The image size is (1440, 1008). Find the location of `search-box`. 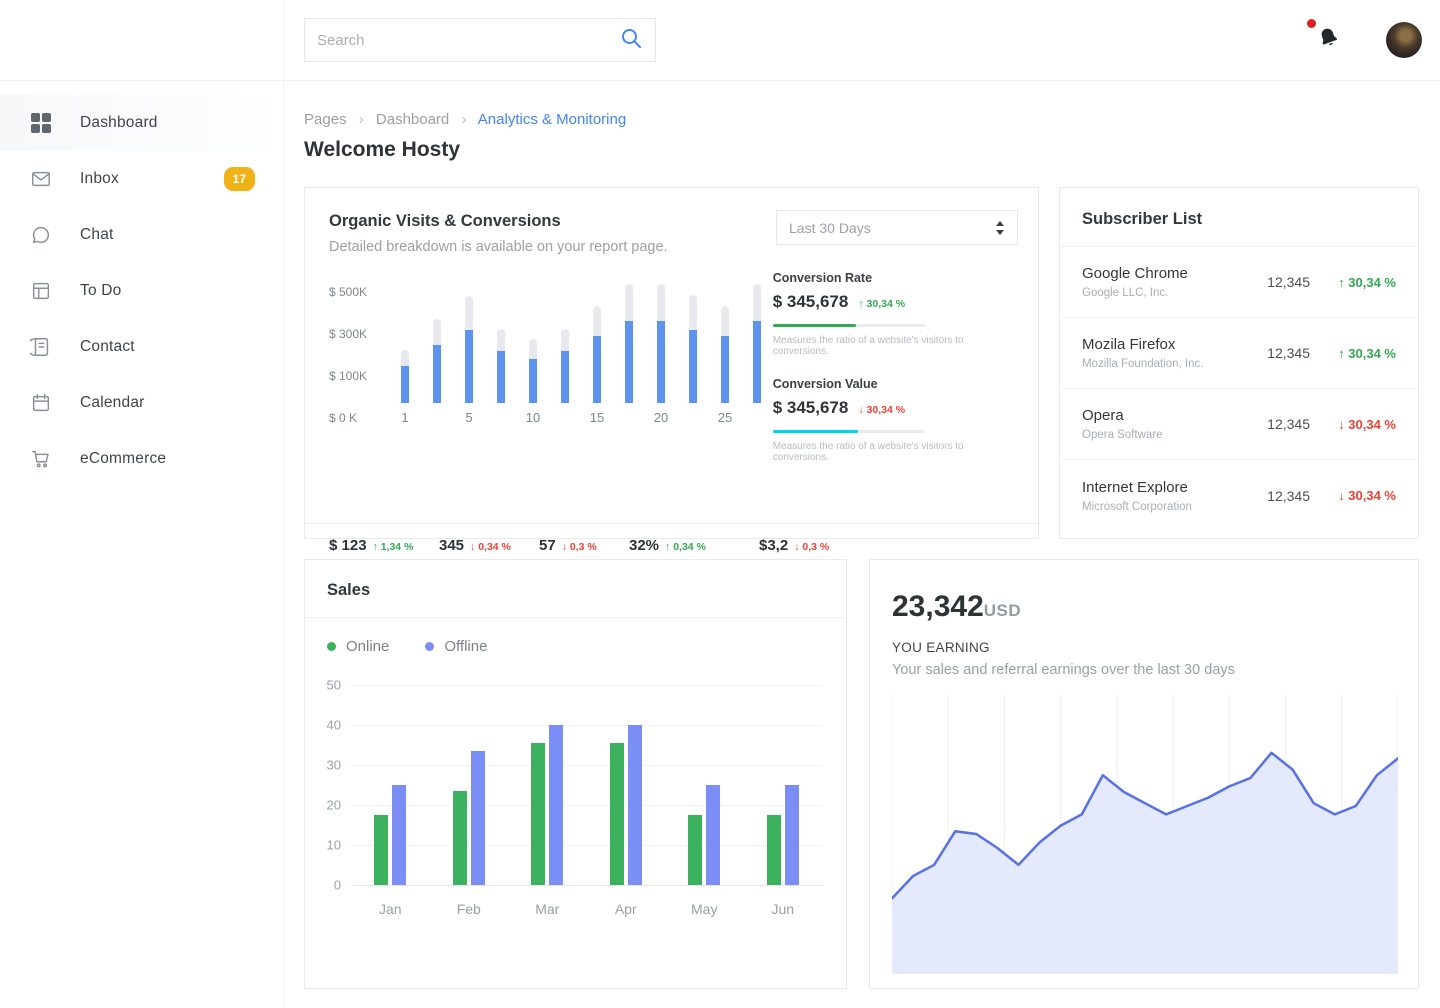

search-box is located at coordinates (480, 40).